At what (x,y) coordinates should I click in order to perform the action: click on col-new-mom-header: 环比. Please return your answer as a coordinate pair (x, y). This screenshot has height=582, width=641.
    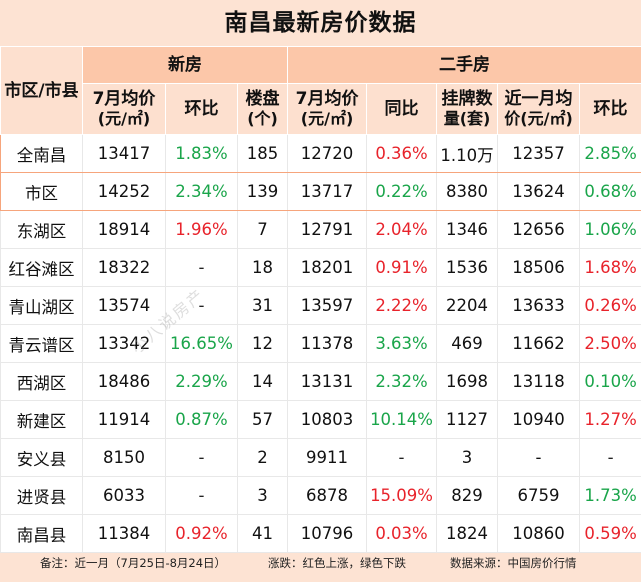
    Looking at the image, I should click on (201, 109).